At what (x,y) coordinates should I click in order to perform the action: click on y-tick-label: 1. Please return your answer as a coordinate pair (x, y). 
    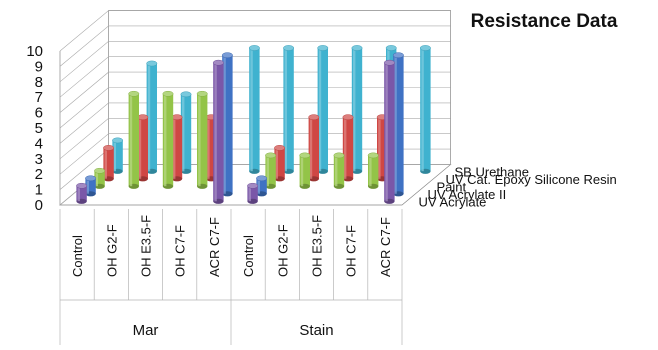
    Looking at the image, I should click on (39, 190).